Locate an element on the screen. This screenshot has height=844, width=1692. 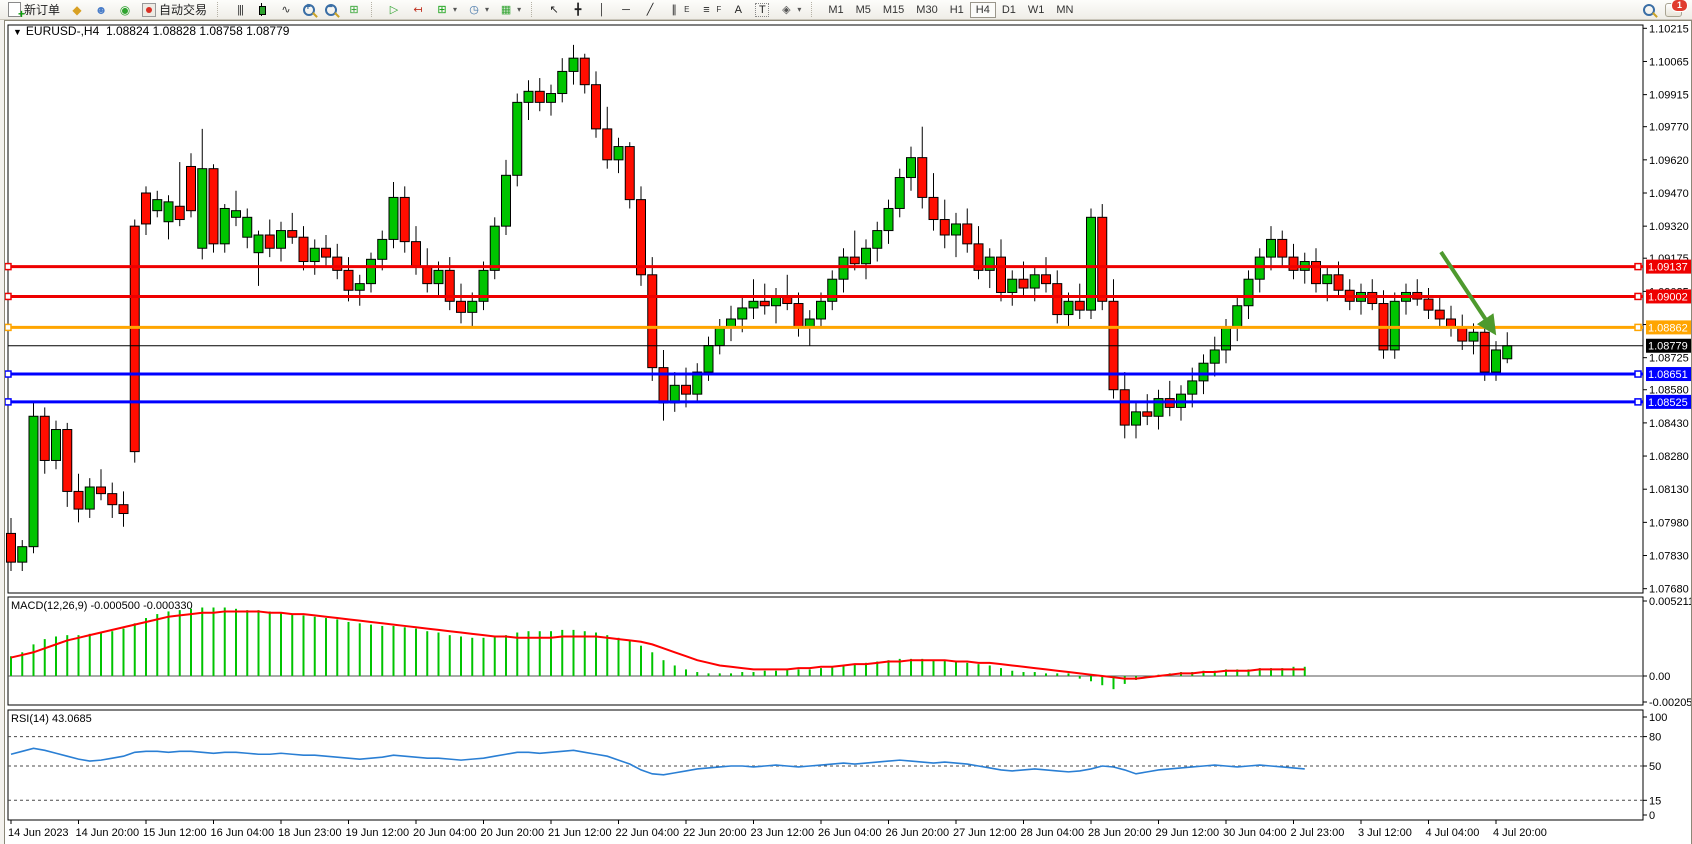
zoom-in-button: + is located at coordinates (309, 10).